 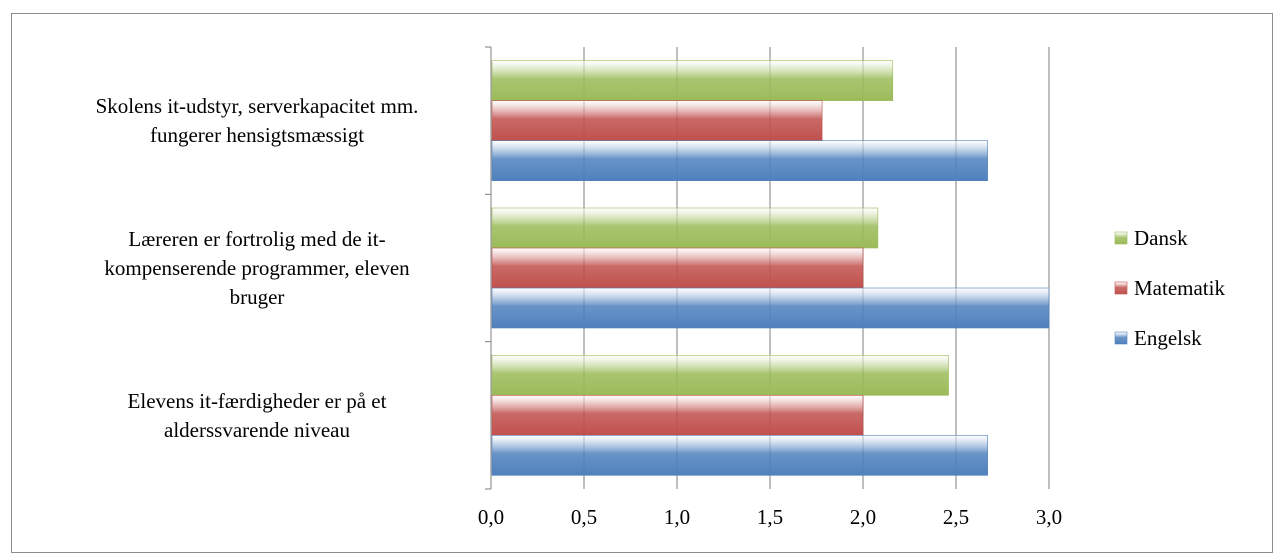 What do you see at coordinates (863, 517) in the screenshot?
I see `x-tick-label: 2,0` at bounding box center [863, 517].